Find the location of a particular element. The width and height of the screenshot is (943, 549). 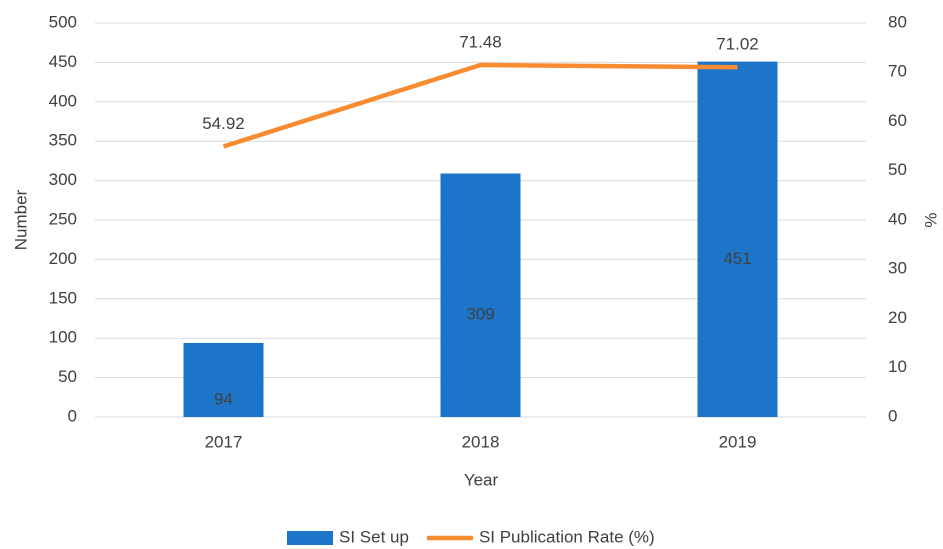

y2-tick-label: 20 is located at coordinates (897, 317).